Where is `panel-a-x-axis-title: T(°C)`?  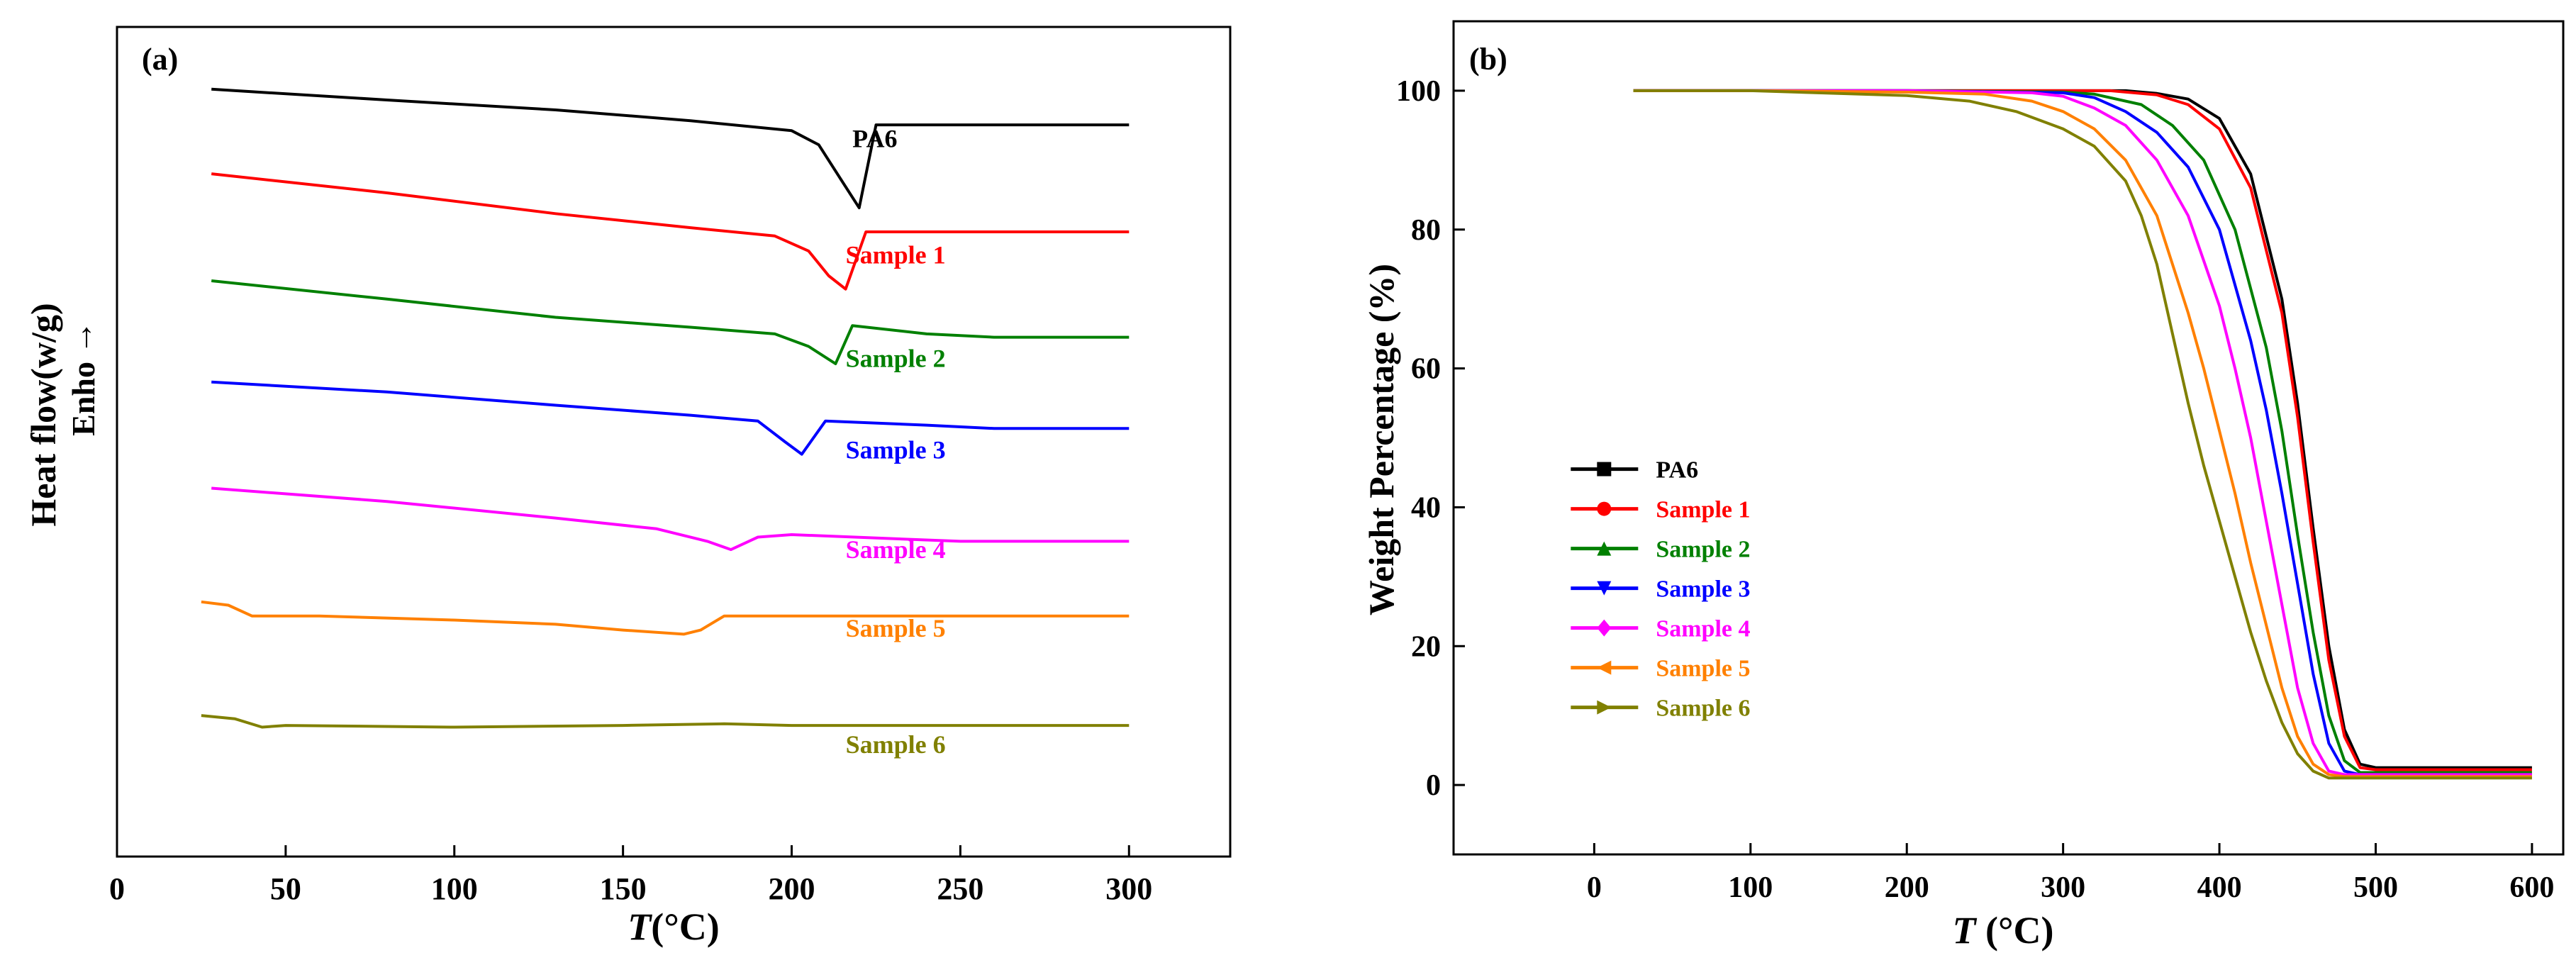 panel-a-x-axis-title: T(°C) is located at coordinates (674, 926).